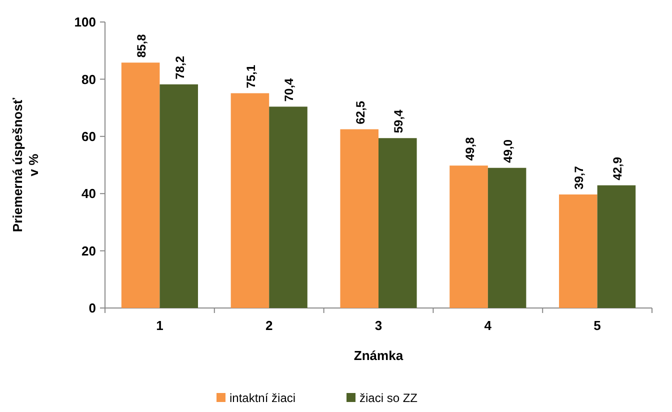 This screenshot has width=672, height=412. Describe the element at coordinates (379, 355) in the screenshot. I see `x-axis-title: Známka` at that location.